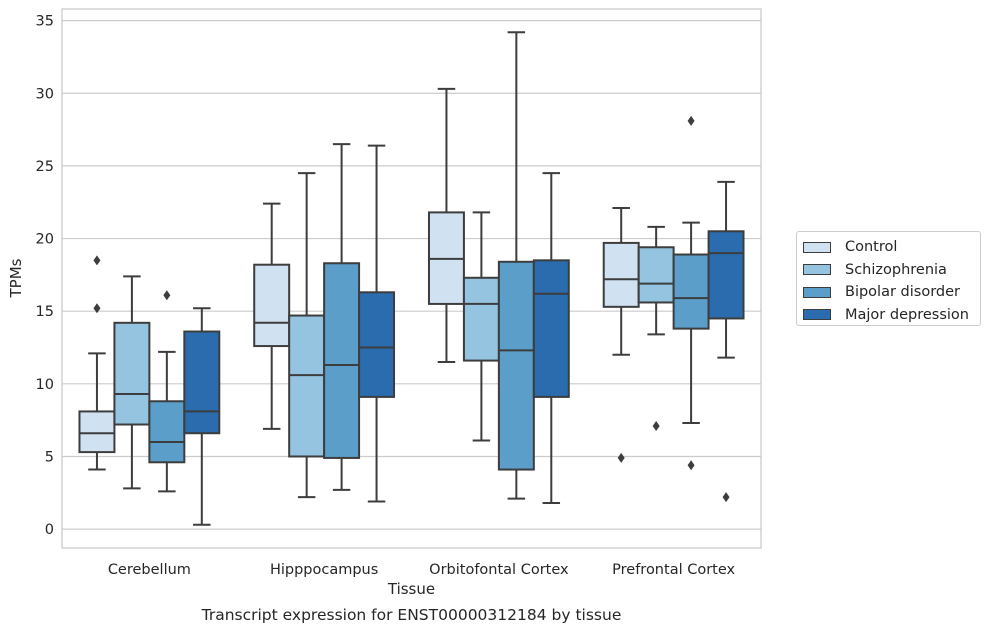 Image resolution: width=993 pixels, height=634 pixels. What do you see at coordinates (324, 570) in the screenshot?
I see `x-tick-label: Hipppocampus` at bounding box center [324, 570].